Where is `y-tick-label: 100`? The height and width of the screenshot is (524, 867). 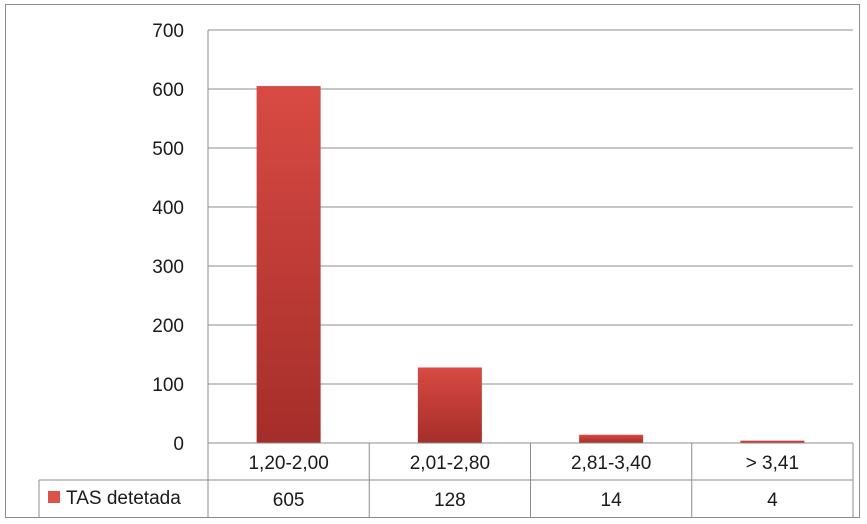
y-tick-label: 100 is located at coordinates (168, 385).